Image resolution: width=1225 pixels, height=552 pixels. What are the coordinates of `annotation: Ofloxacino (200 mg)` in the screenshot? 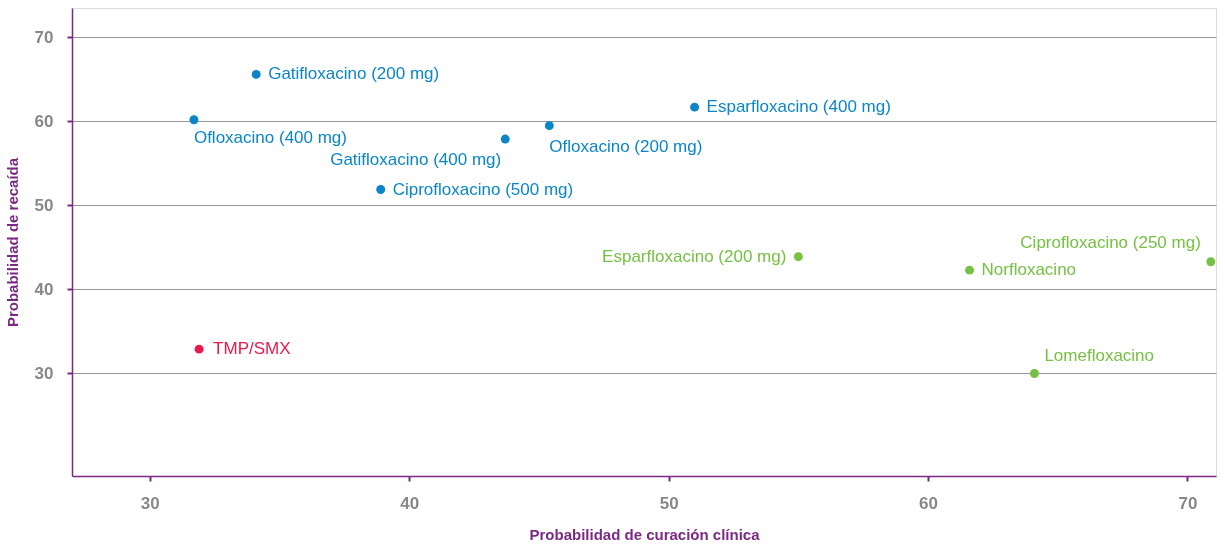 It's located at (626, 146).